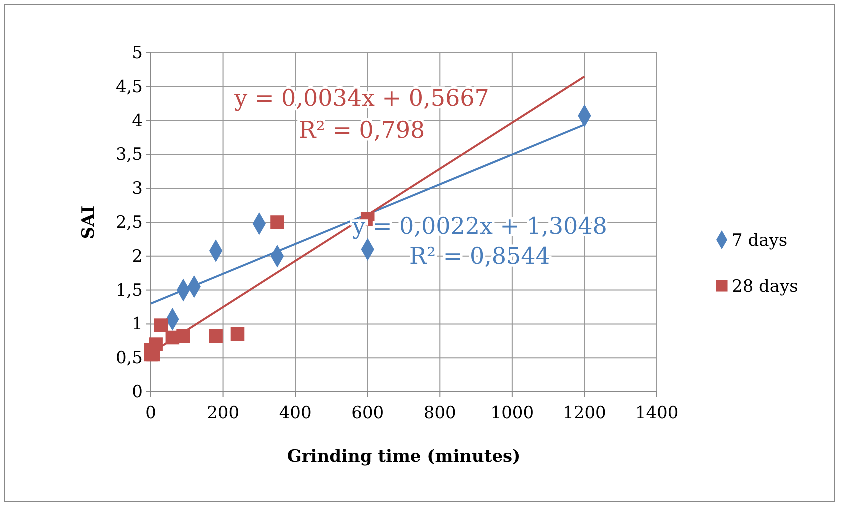  Describe the element at coordinates (137, 324) in the screenshot. I see `y-tick-label: 1` at that location.